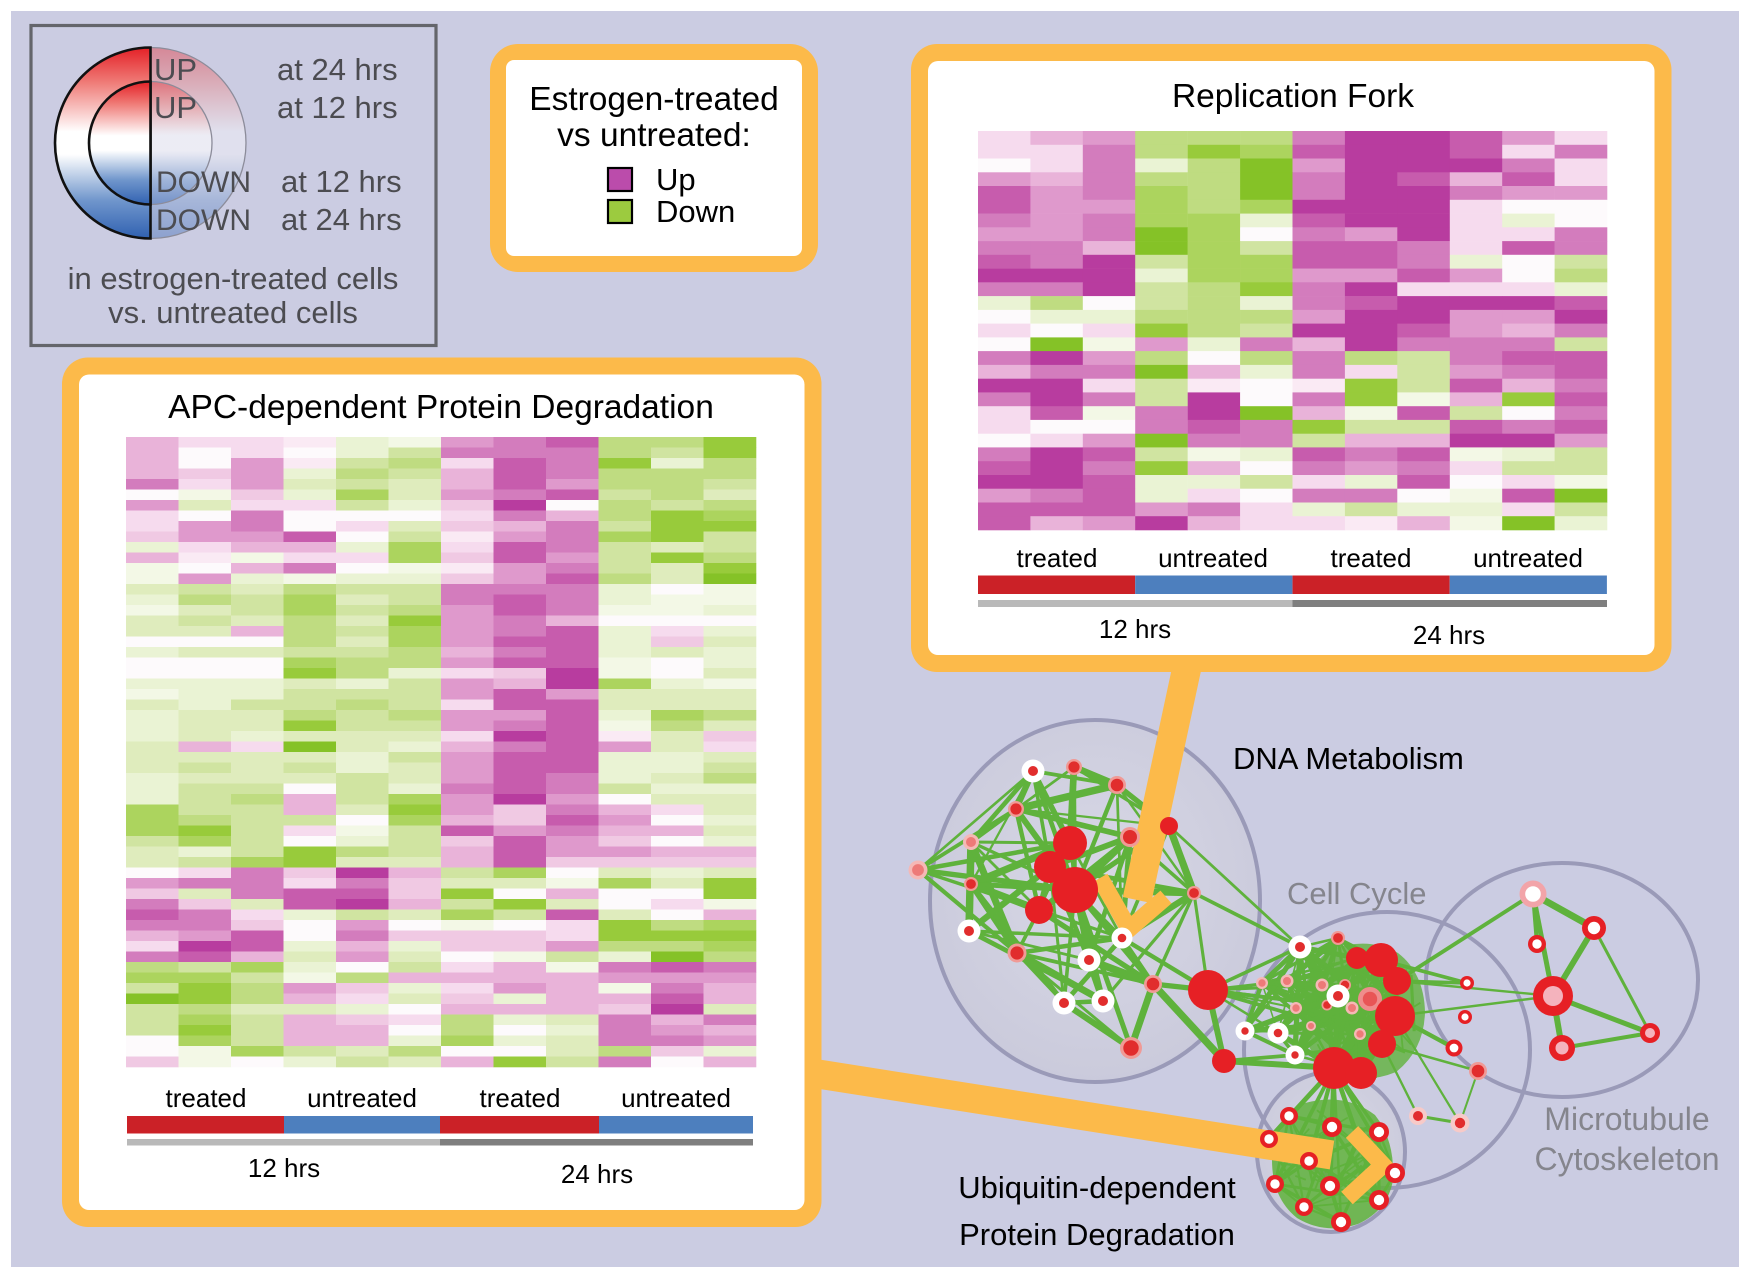  What do you see at coordinates (441, 407) in the screenshot?
I see `svg-text:APC-dependent Protein Degradat: APC-dependent Protein Degradation` at bounding box center [441, 407].